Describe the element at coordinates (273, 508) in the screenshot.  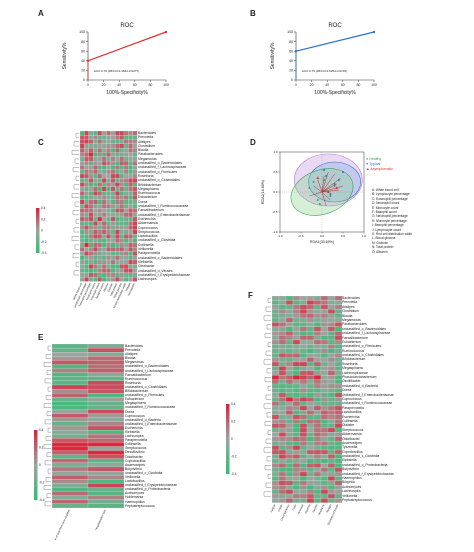
I see `column-label: Fatigue` at that location.